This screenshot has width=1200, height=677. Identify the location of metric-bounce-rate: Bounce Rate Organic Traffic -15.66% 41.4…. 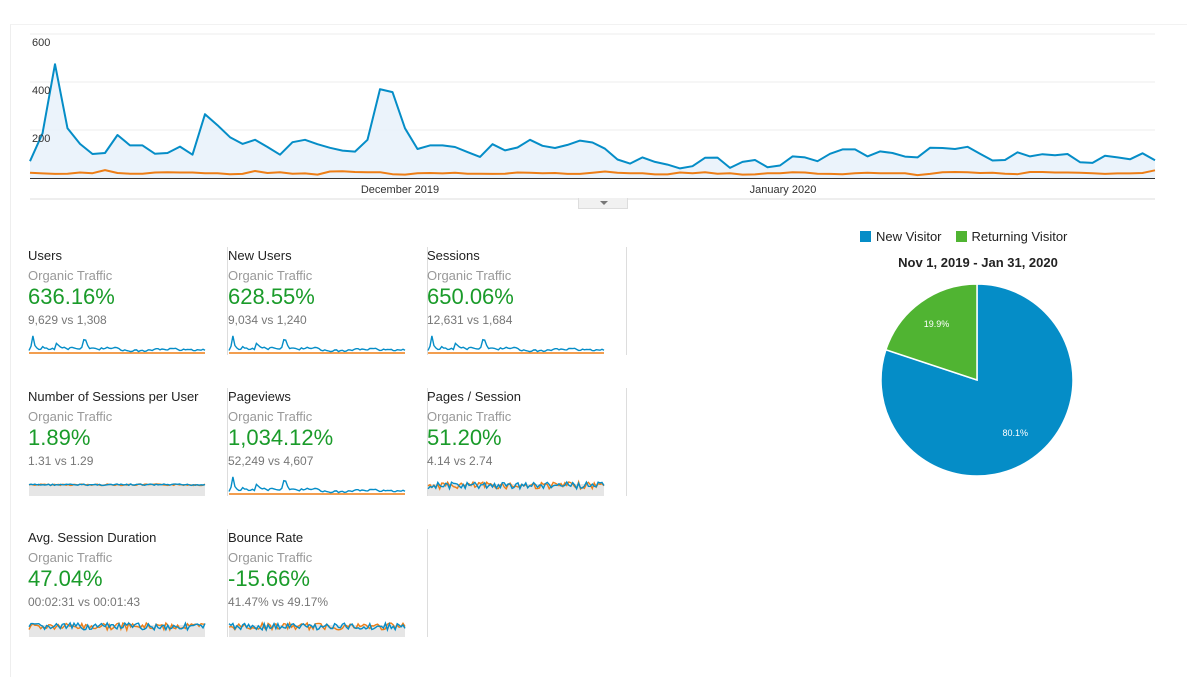
(328, 585).